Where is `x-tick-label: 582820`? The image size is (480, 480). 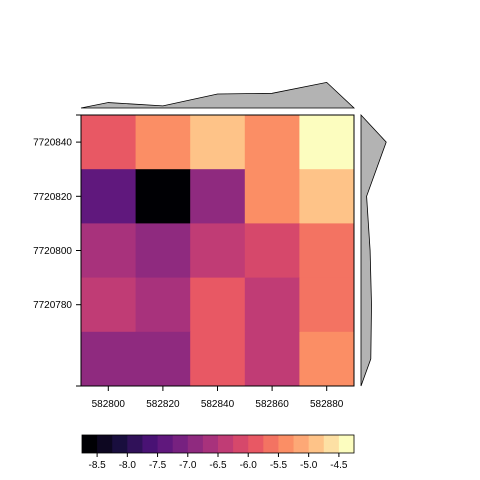
x-tick-label: 582820 is located at coordinates (163, 404).